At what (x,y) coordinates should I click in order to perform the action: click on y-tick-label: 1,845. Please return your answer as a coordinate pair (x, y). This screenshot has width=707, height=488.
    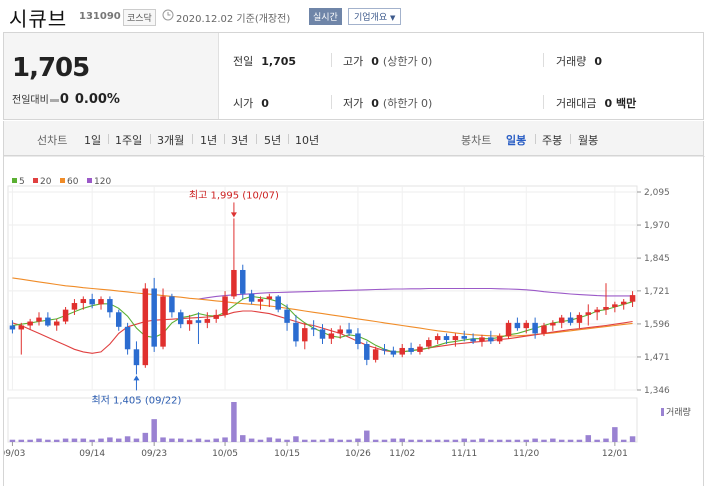
    Looking at the image, I should click on (657, 259).